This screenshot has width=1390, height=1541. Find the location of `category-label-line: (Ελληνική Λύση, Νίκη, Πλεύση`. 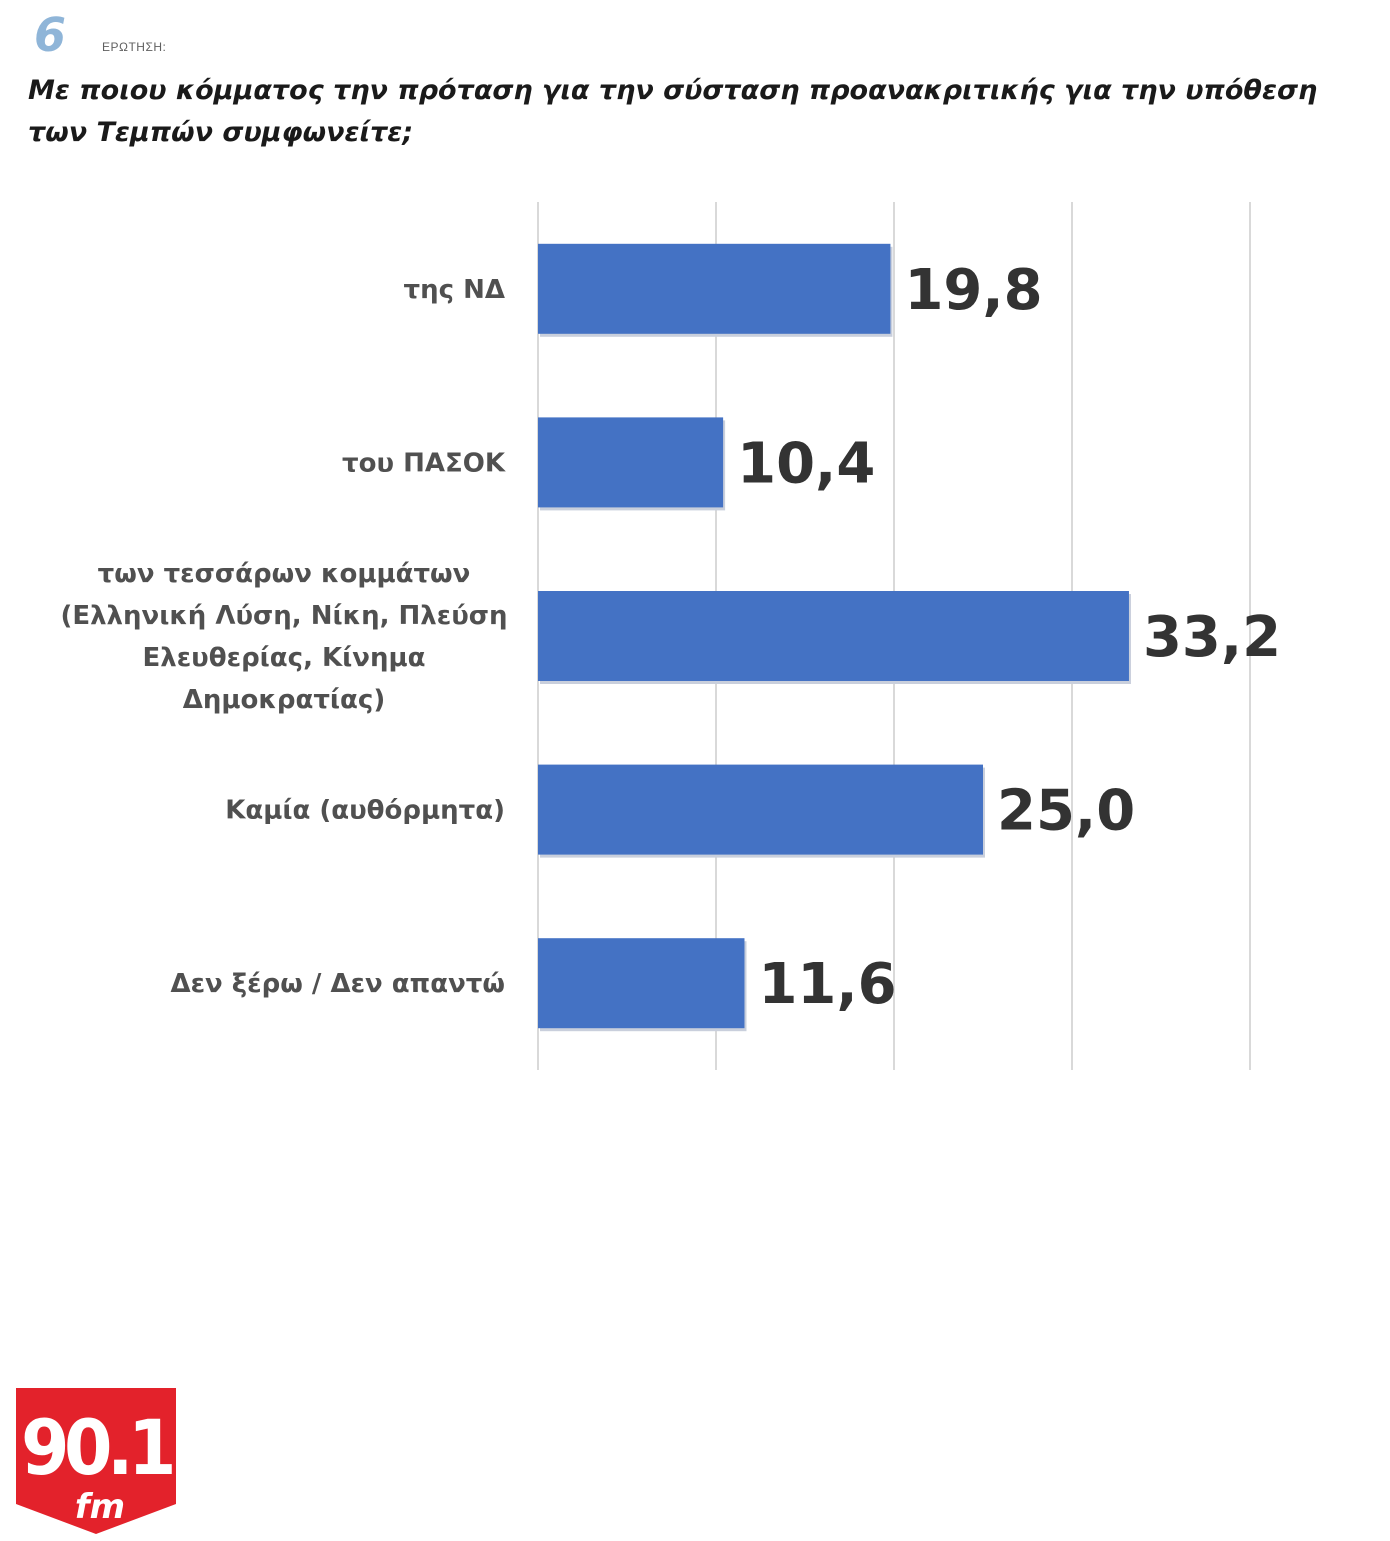

category-label-line: (Ελληνική Λύση, Νίκη, Πλεύση is located at coordinates (283, 616).